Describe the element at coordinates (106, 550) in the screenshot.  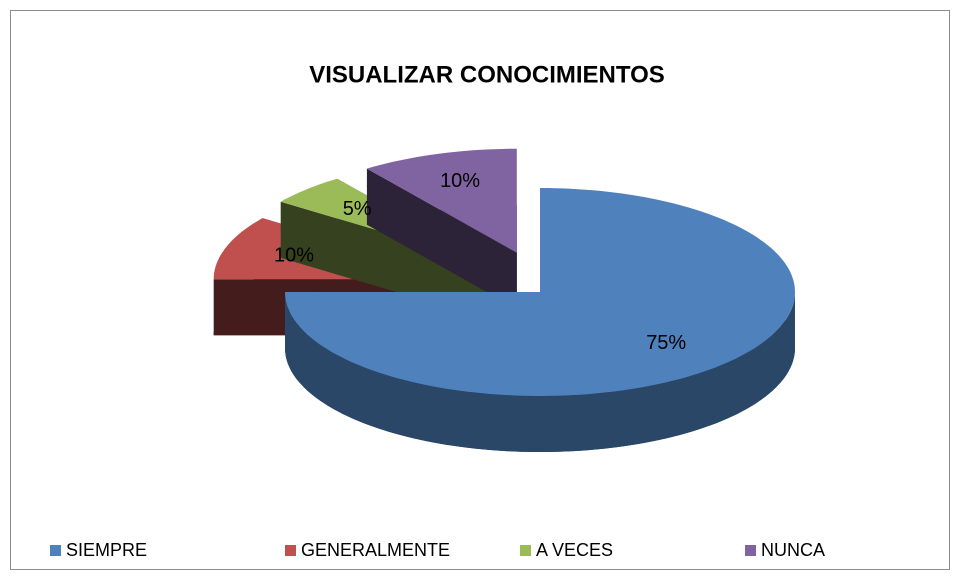
I see `legend-label: SIEMPRE` at that location.